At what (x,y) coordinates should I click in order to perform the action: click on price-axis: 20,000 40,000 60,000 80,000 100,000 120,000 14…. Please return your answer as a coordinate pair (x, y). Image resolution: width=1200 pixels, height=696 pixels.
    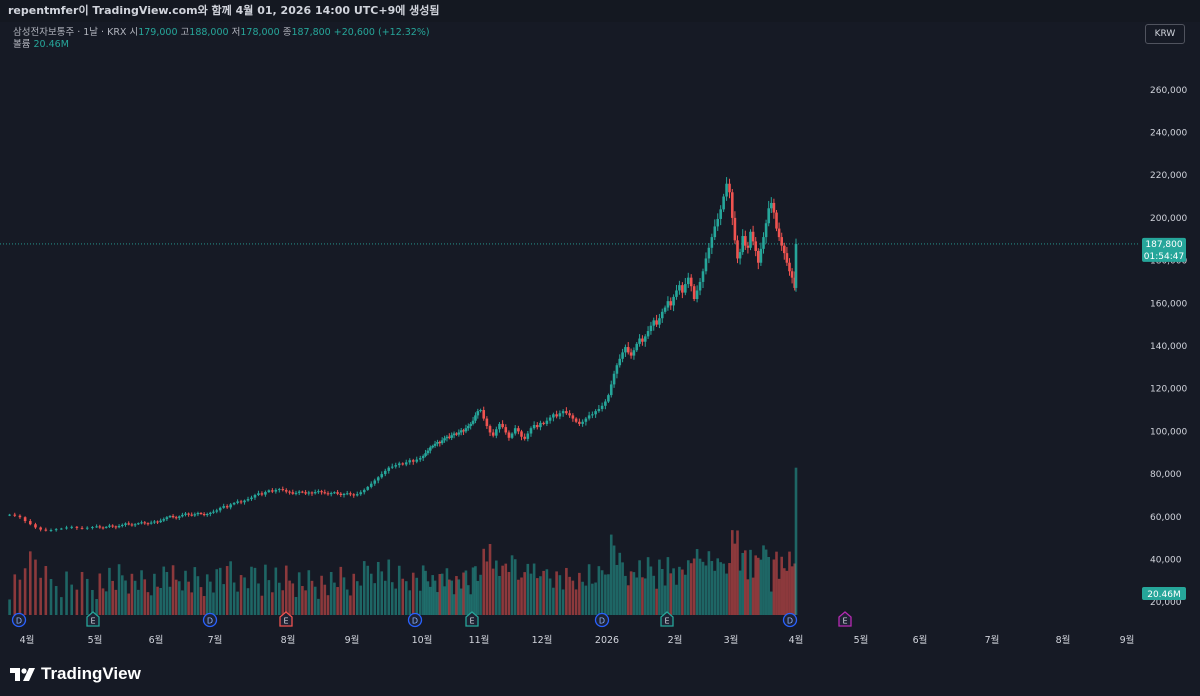
    Looking at the image, I should click on (1168, 347).